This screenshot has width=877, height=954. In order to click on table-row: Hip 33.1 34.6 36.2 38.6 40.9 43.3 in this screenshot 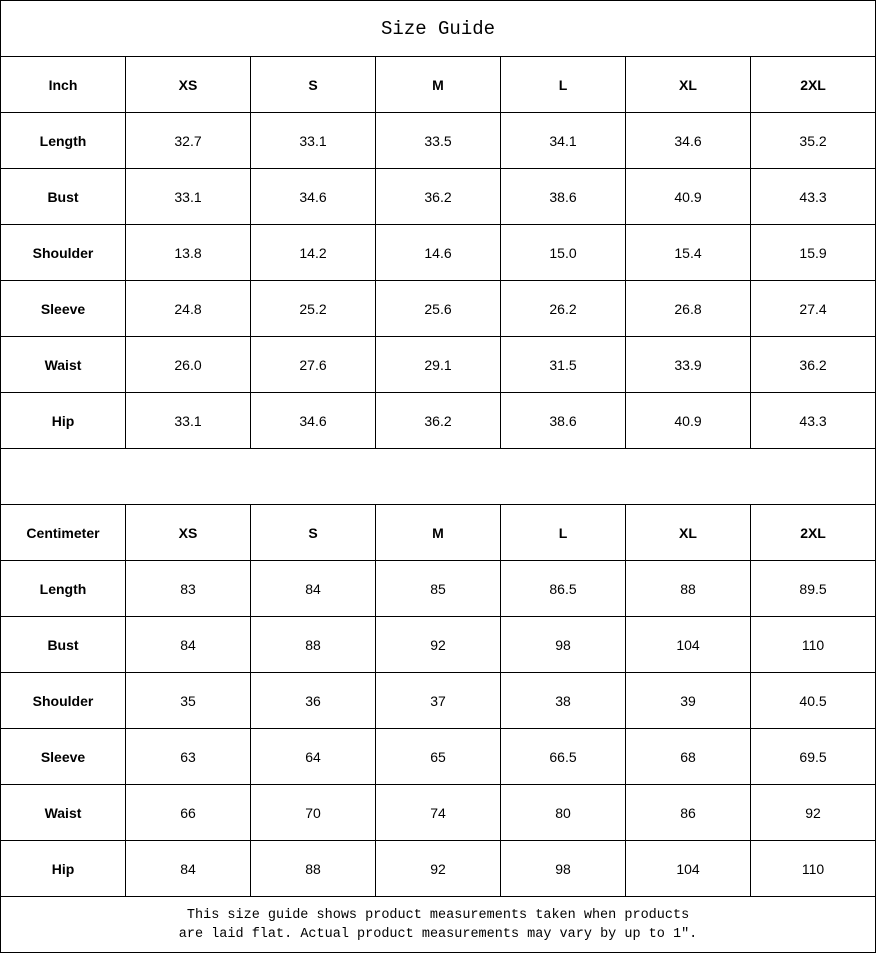, I will do `click(438, 420)`.